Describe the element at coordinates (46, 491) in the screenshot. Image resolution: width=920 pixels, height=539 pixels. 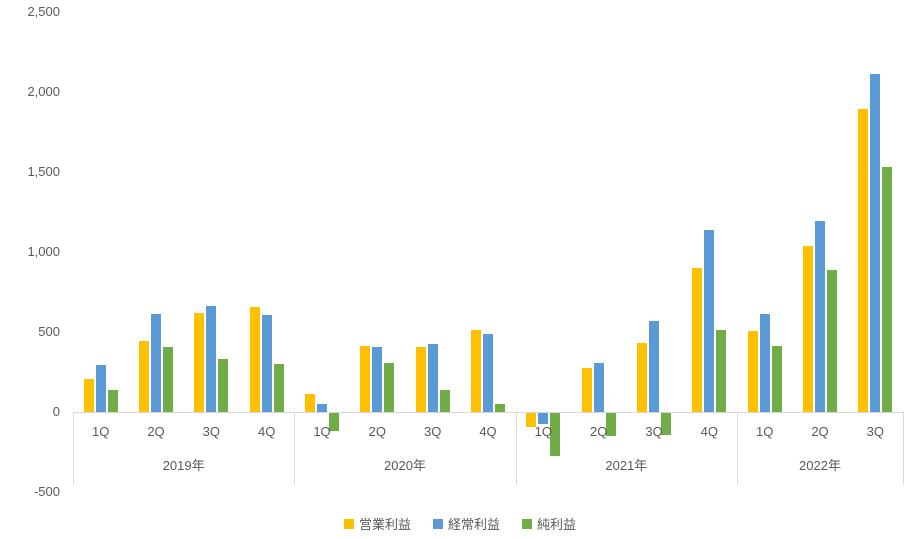
I see `y-axis-tick-label: -500` at that location.